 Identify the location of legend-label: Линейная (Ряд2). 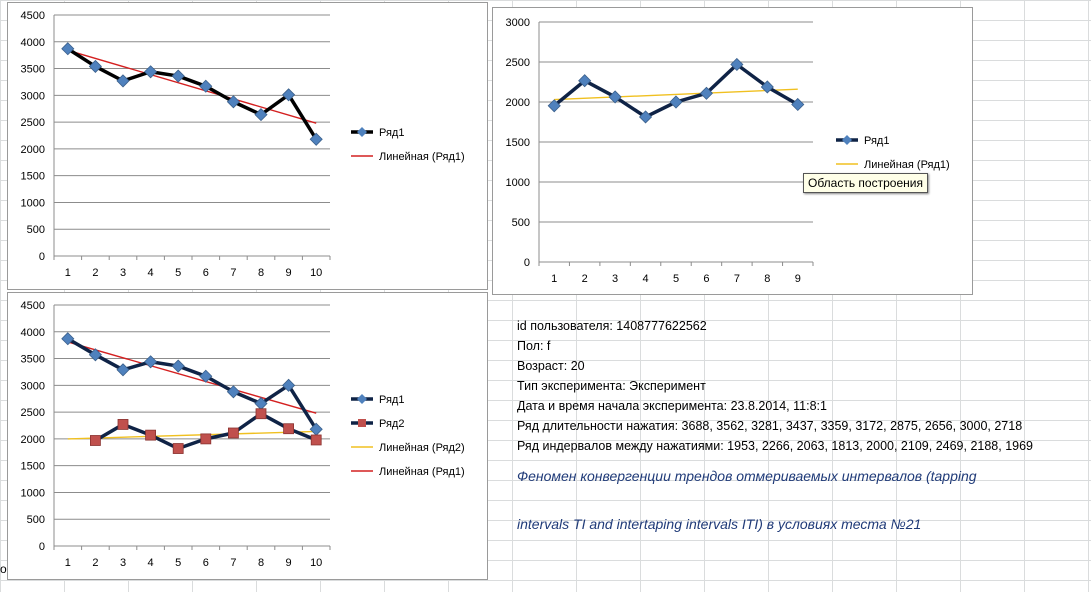
(422, 448).